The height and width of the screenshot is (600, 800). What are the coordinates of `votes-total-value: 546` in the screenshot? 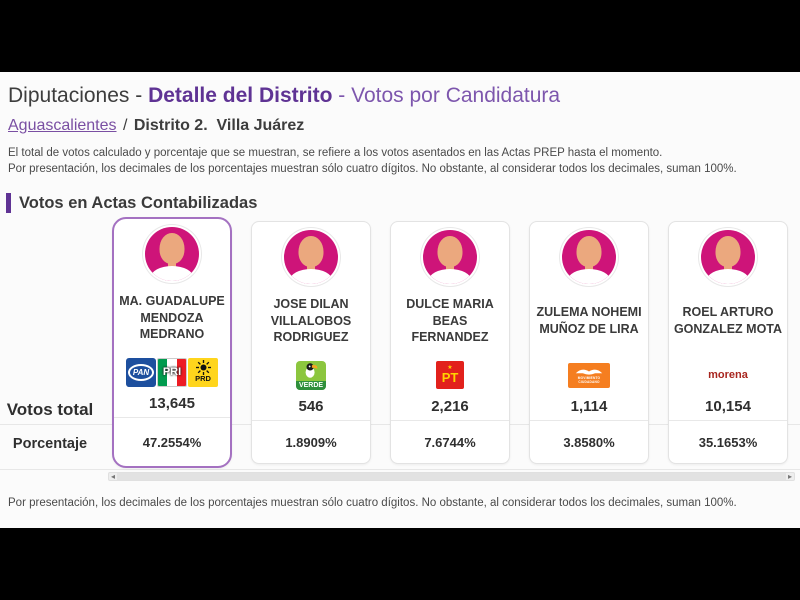 It's located at (311, 406).